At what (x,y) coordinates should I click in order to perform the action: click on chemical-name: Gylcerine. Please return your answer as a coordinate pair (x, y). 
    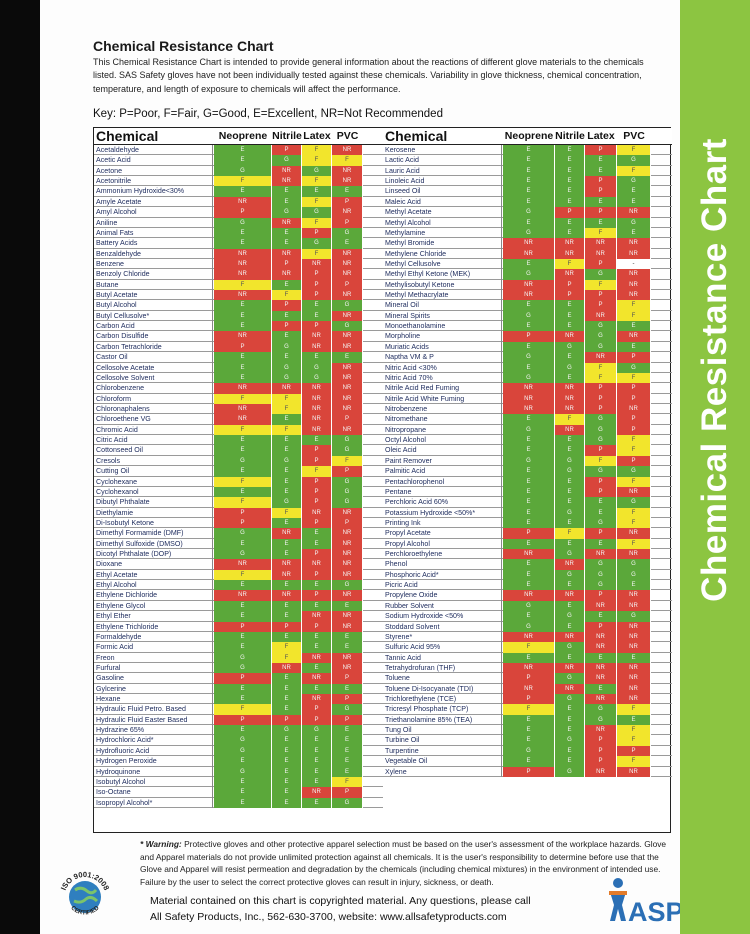
    Looking at the image, I should click on (154, 689).